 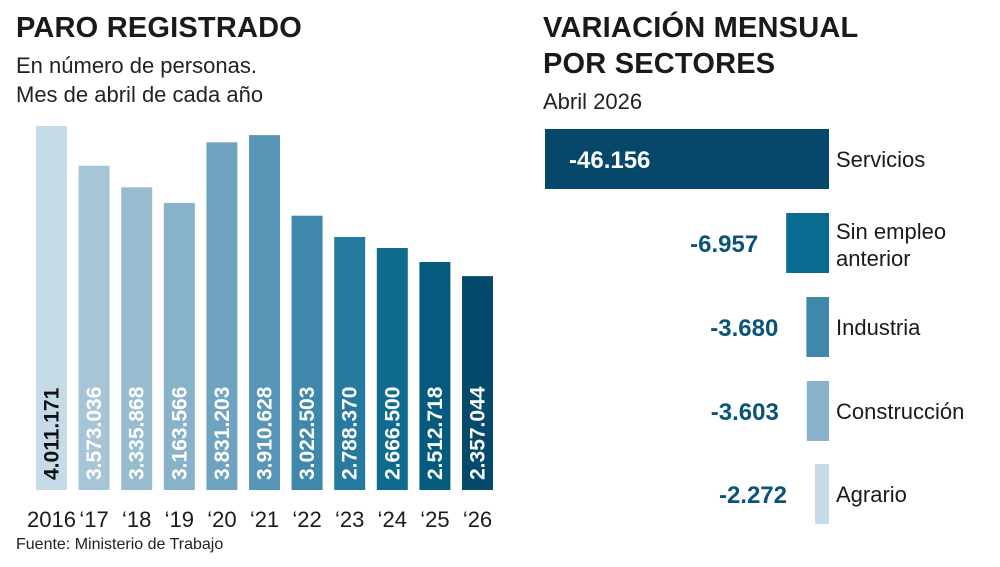 I want to click on sector-value-label-1: -6.957, so click(x=724, y=244).